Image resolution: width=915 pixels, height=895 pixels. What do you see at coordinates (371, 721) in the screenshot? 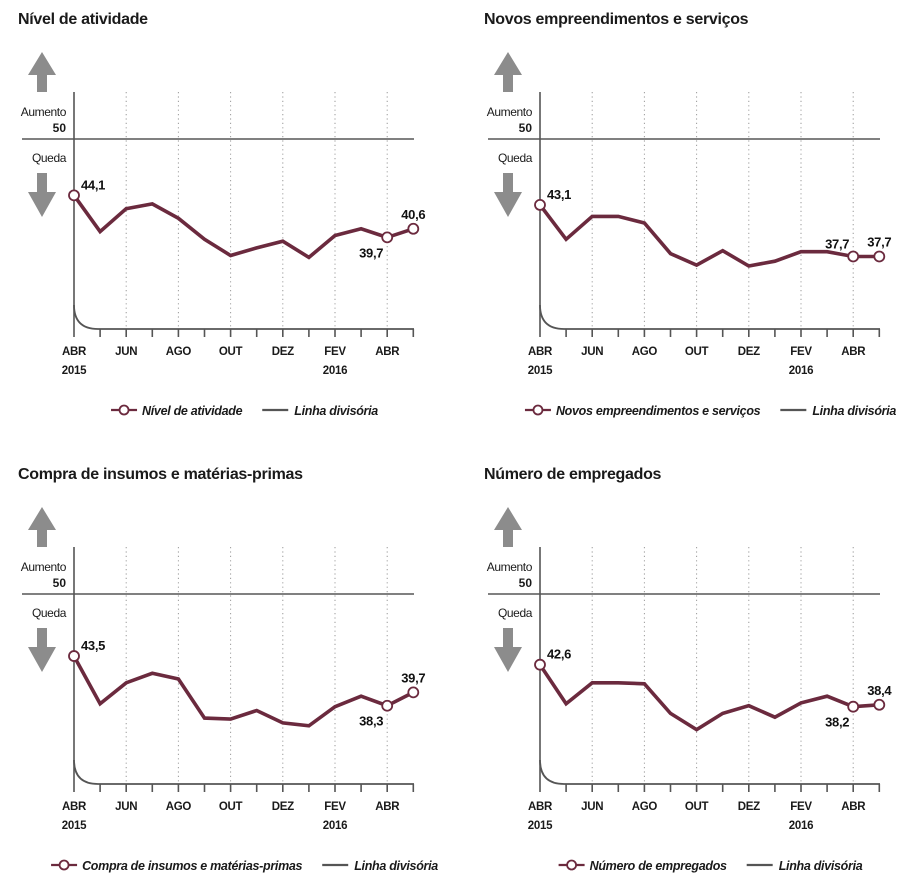
I see `data-value-label: 38,3` at bounding box center [371, 721].